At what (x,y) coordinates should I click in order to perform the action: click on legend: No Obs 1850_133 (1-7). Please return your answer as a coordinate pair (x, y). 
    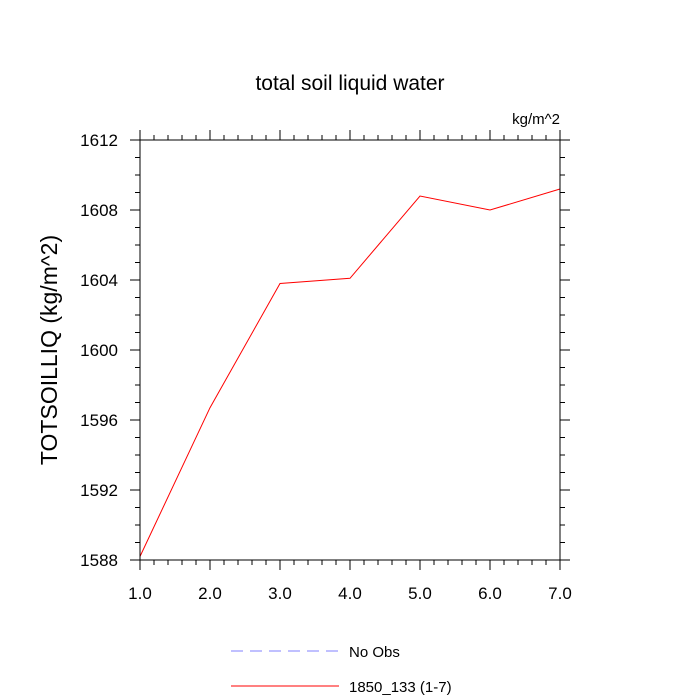
    Looking at the image, I should click on (341, 670).